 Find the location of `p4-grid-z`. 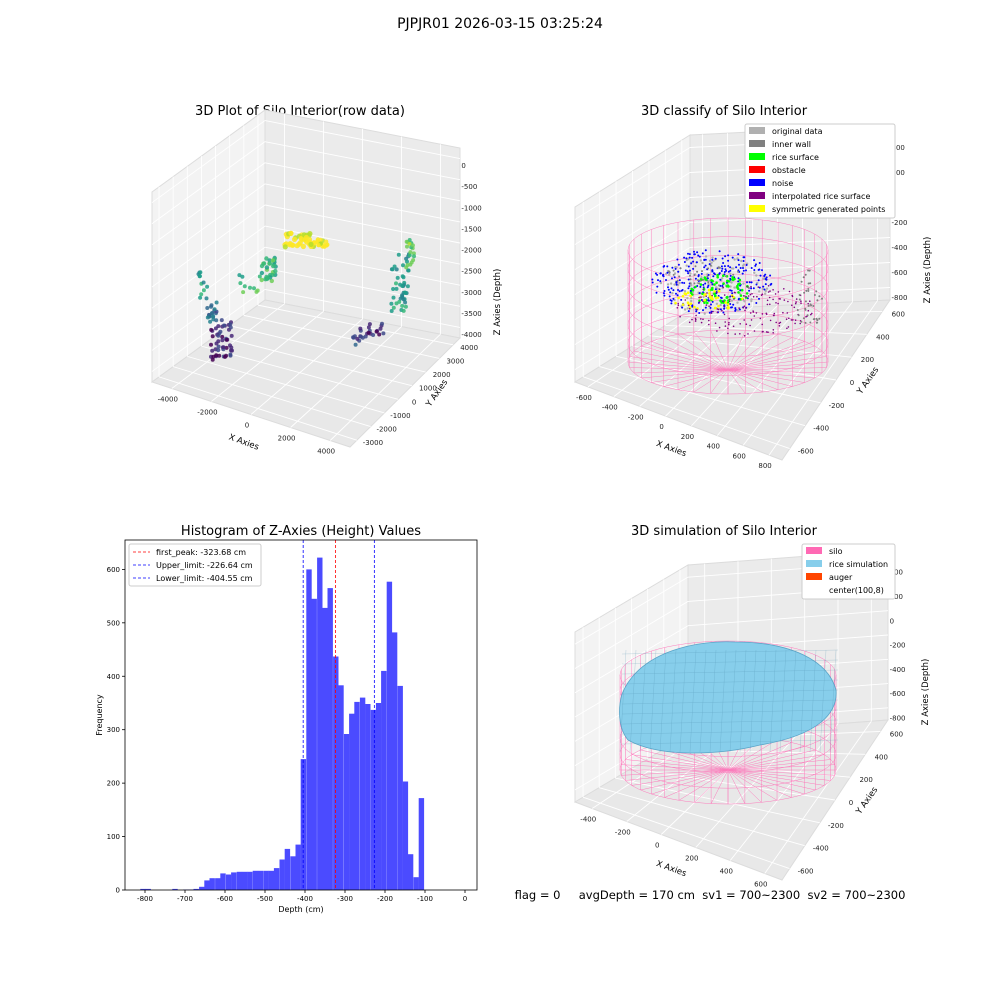

p4-grid-z is located at coordinates (631, 610).